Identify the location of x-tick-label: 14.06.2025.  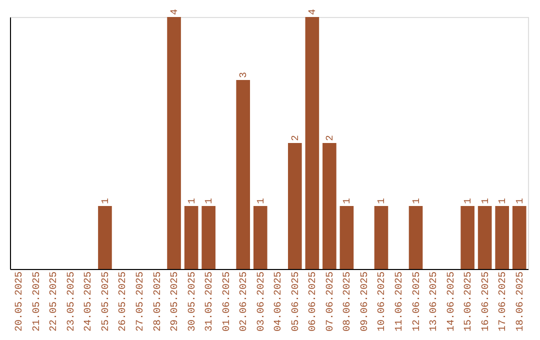
(452, 302).